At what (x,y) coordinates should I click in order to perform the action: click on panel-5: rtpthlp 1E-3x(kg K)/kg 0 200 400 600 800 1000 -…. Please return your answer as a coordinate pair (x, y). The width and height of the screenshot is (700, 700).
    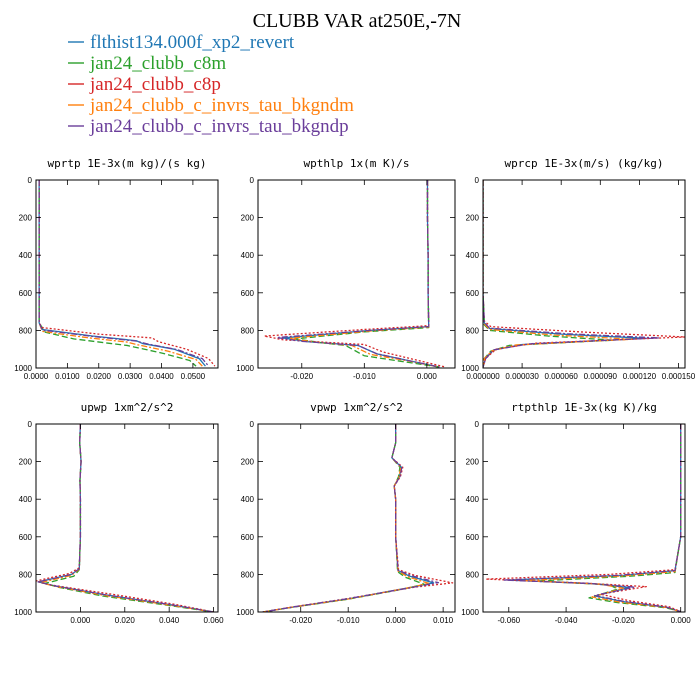
    Looking at the image, I should click on (576, 513).